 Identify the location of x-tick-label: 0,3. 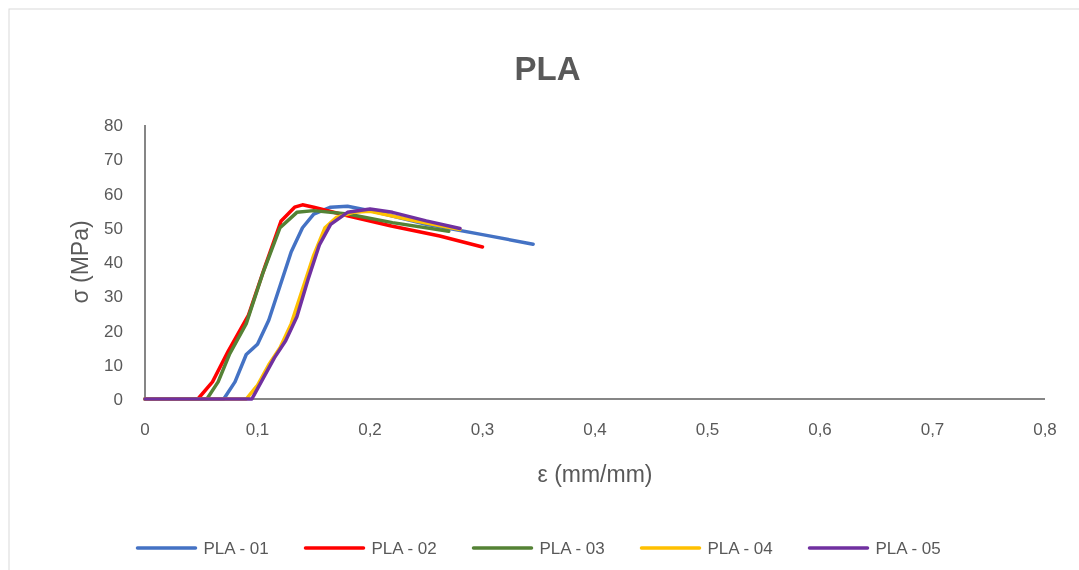
(482, 429).